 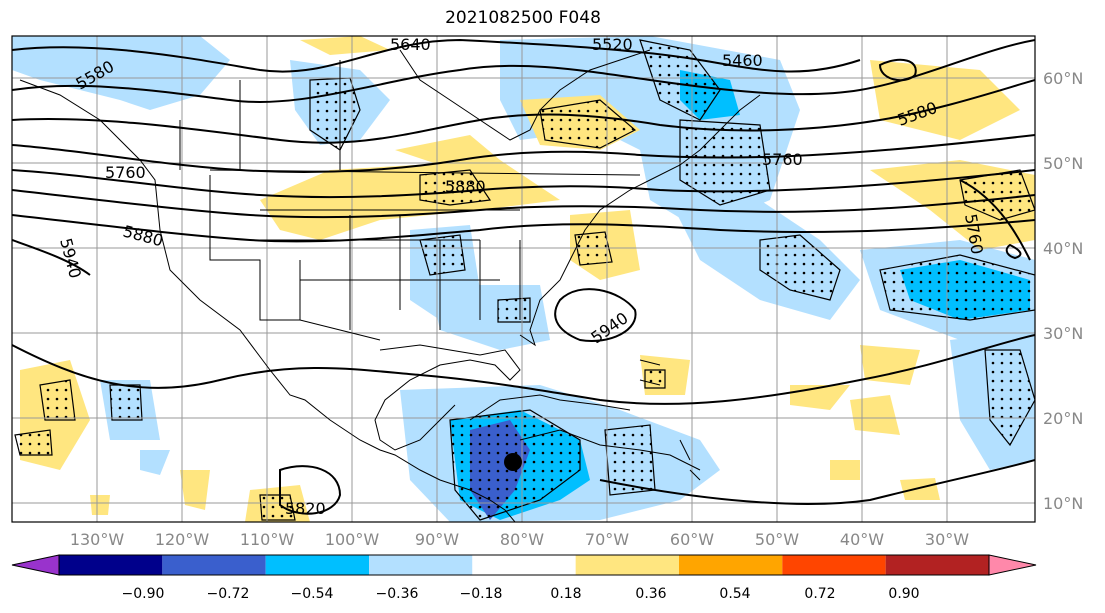 I want to click on storm-center-marker, so click(x=513, y=462).